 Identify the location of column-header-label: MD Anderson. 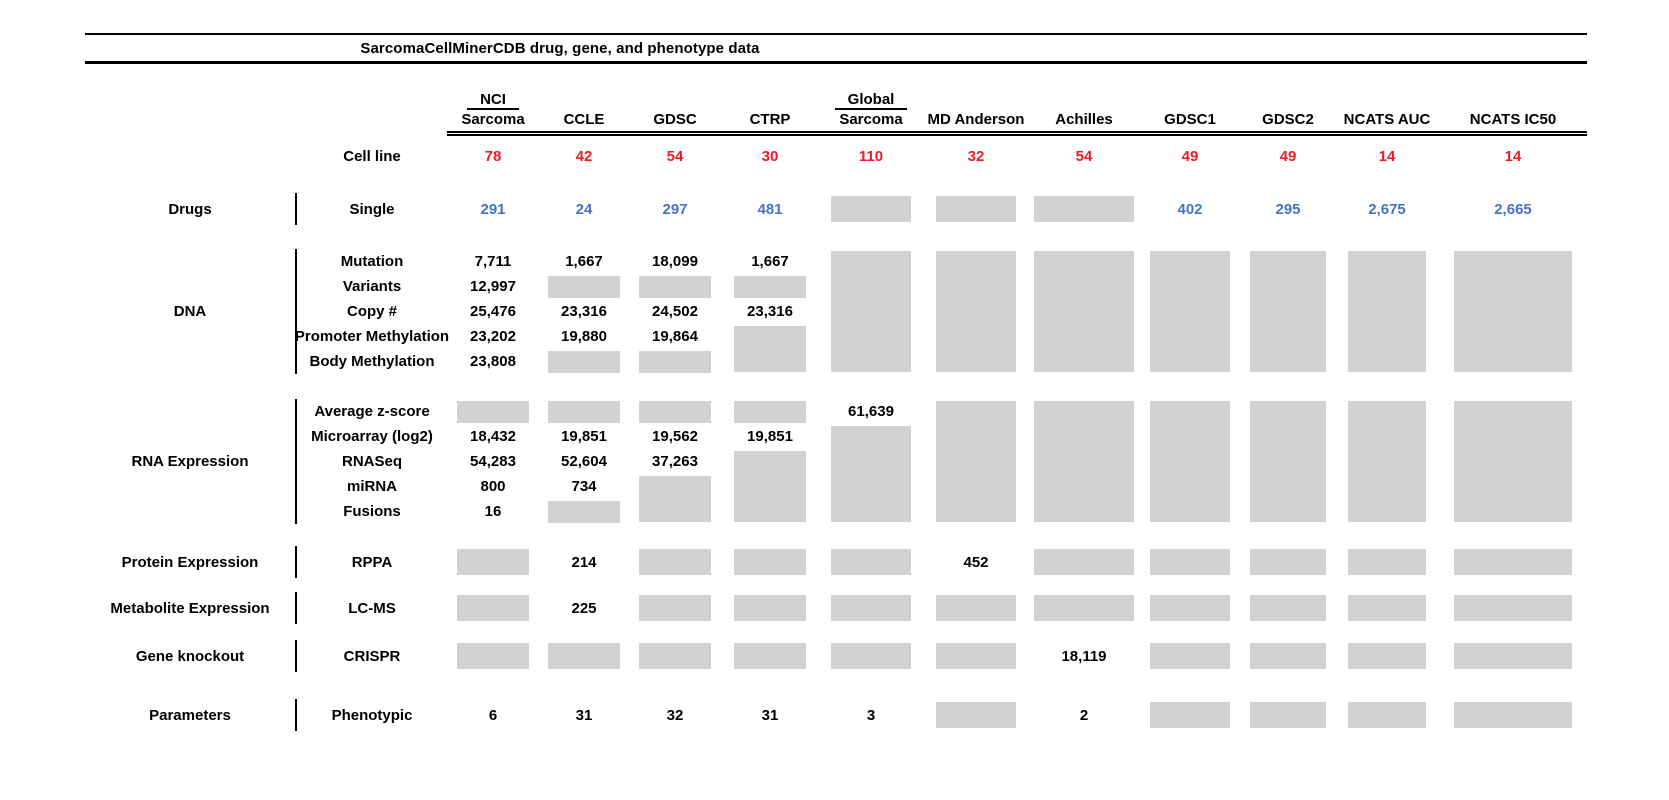
(976, 119).